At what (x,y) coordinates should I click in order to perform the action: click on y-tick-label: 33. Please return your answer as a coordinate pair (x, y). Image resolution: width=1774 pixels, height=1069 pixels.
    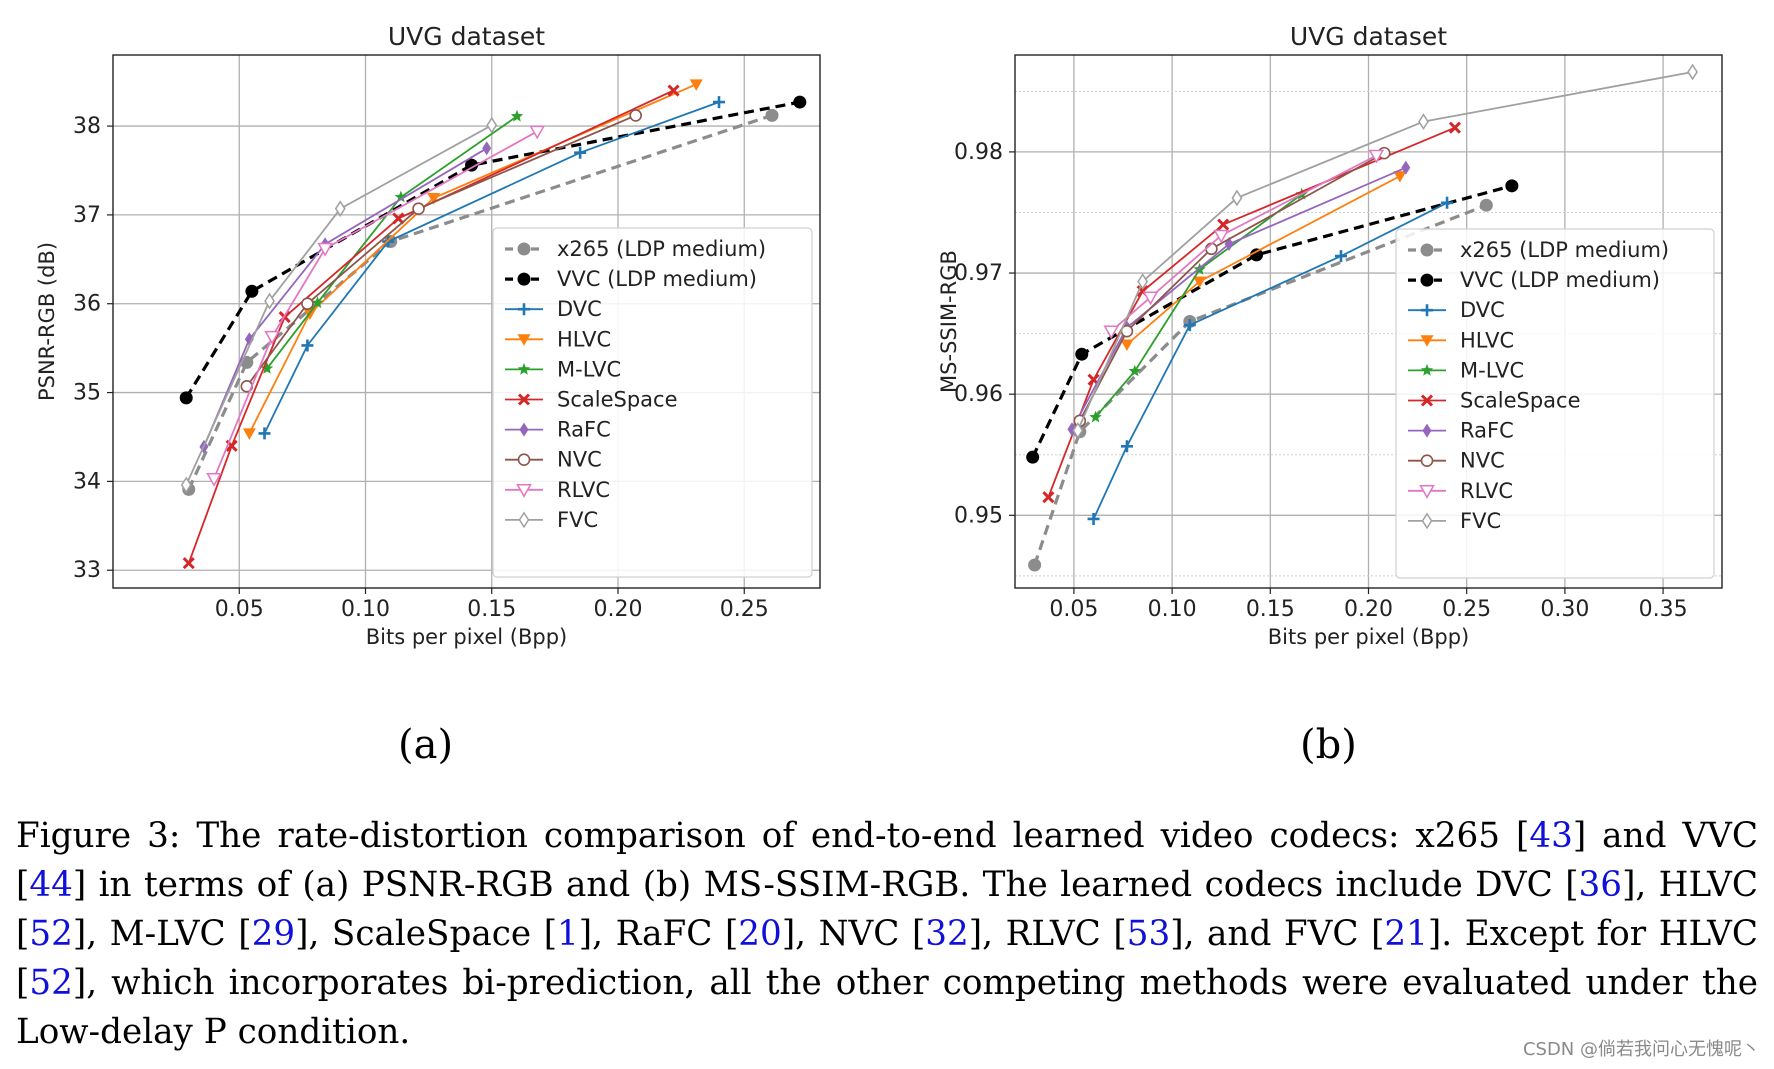
    Looking at the image, I should click on (87, 570).